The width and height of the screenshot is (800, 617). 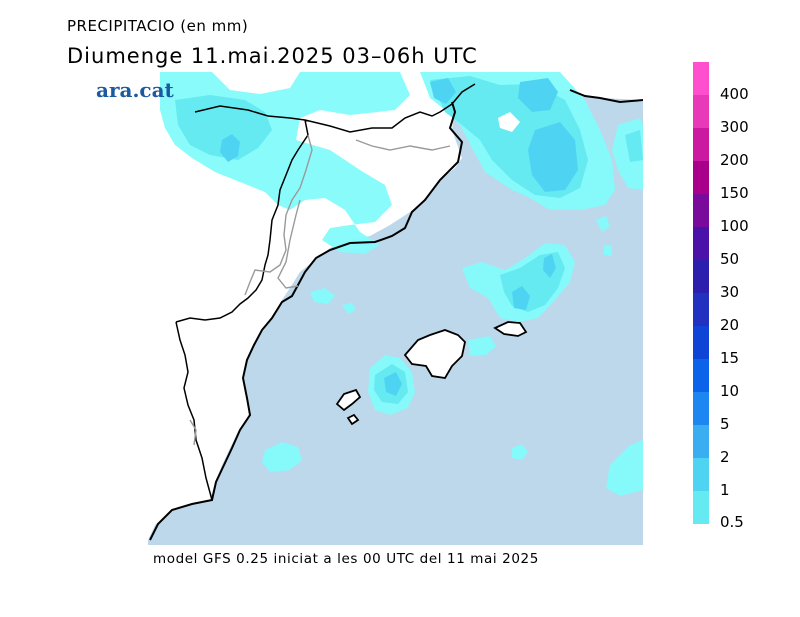 What do you see at coordinates (730, 391) in the screenshot?
I see `legend-label: 10` at bounding box center [730, 391].